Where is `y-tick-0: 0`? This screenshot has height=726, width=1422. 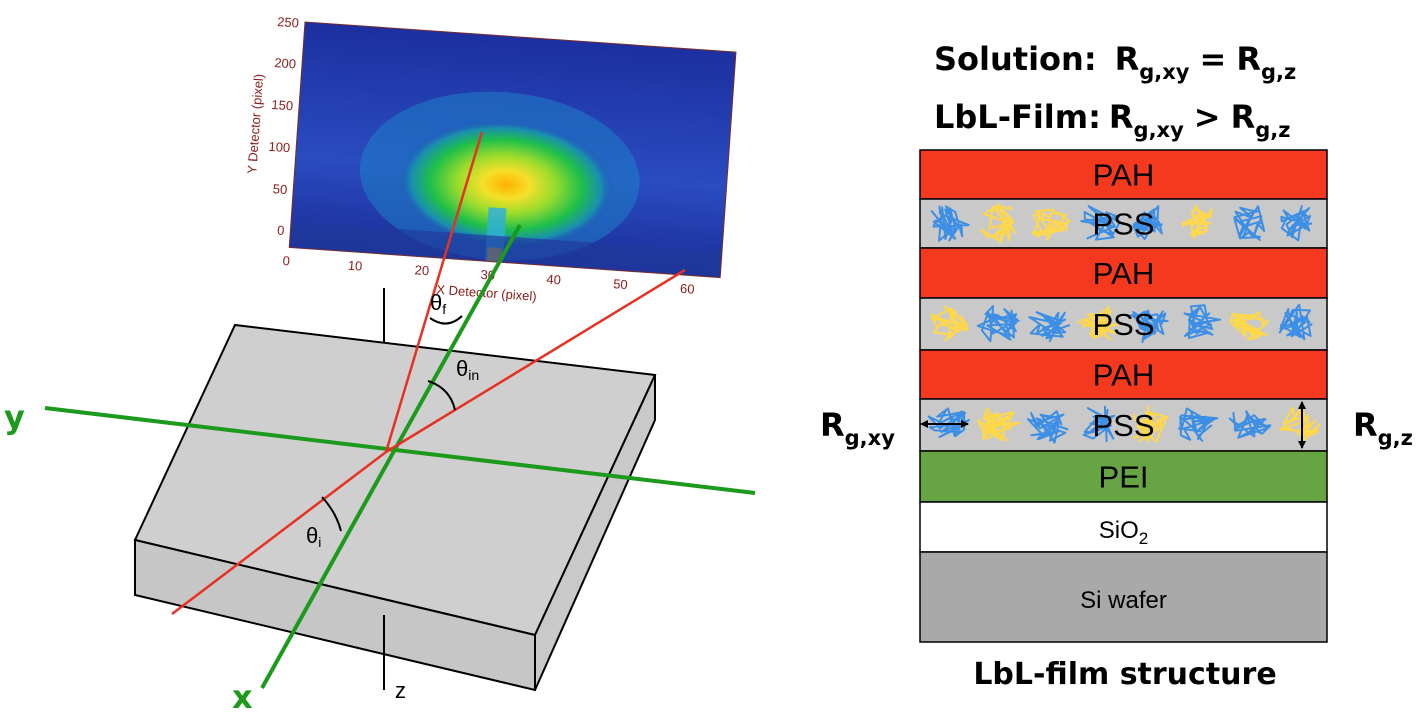 y-tick-0: 0 is located at coordinates (281, 230).